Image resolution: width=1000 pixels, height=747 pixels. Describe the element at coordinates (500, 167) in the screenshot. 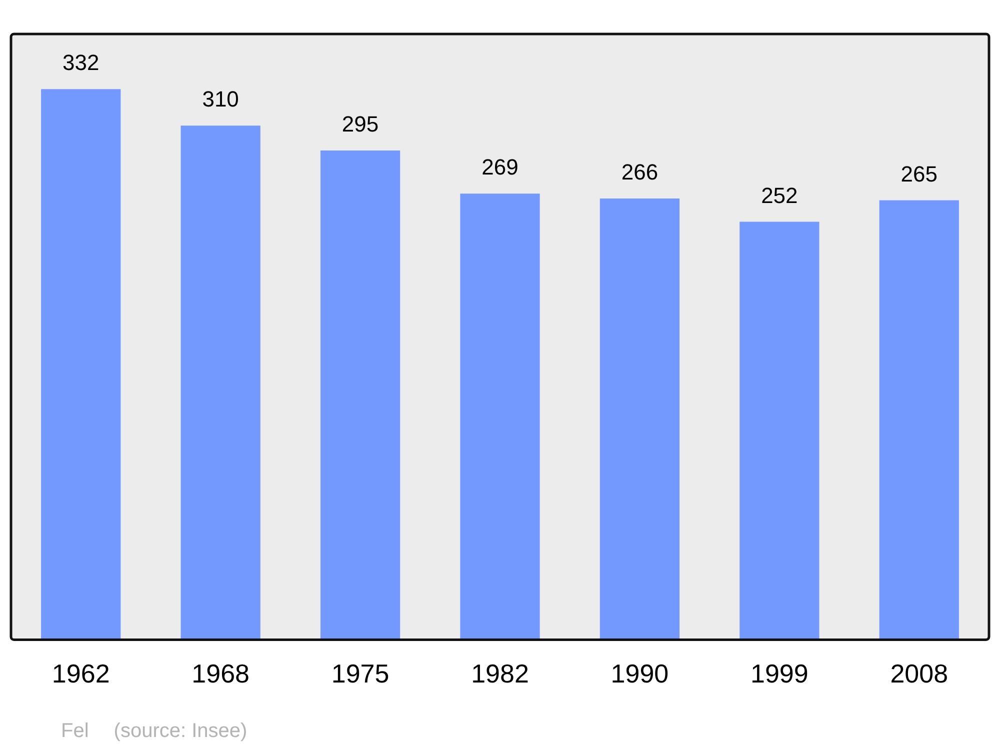

I see `data-label: 269` at that location.